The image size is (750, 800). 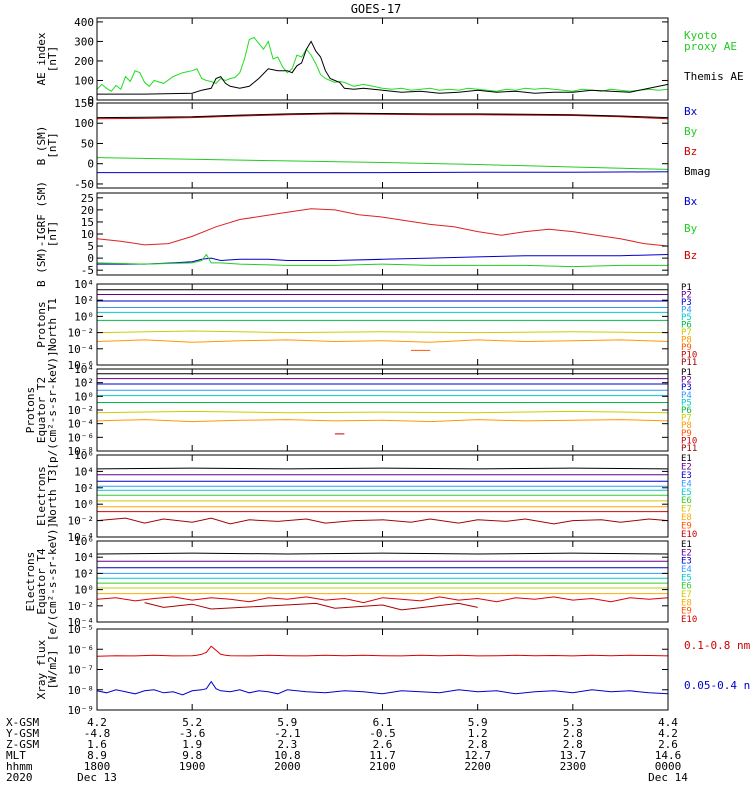 What do you see at coordinates (689, 363) in the screenshot?
I see `legend-pn-p11: P11` at bounding box center [689, 363].